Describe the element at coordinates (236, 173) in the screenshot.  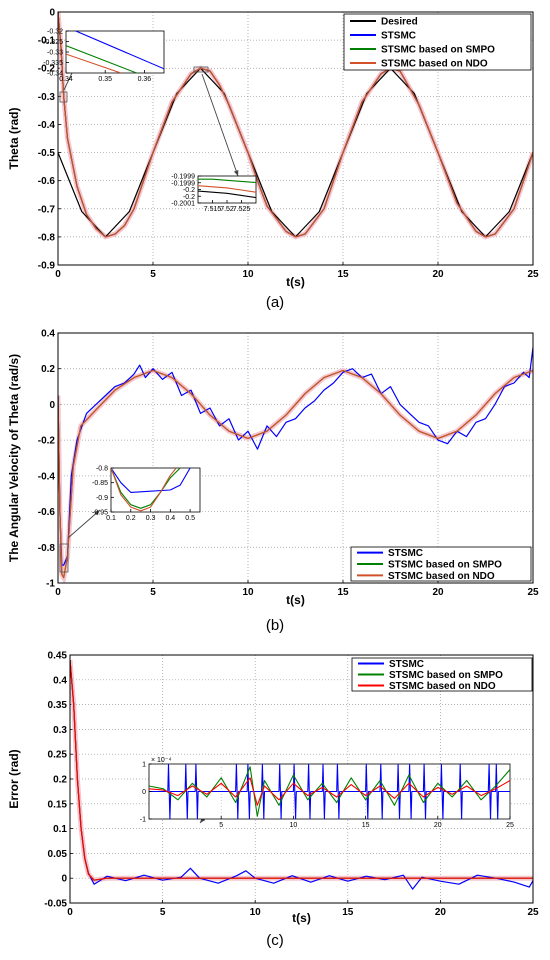
I see `zoom-arrow-head` at that location.